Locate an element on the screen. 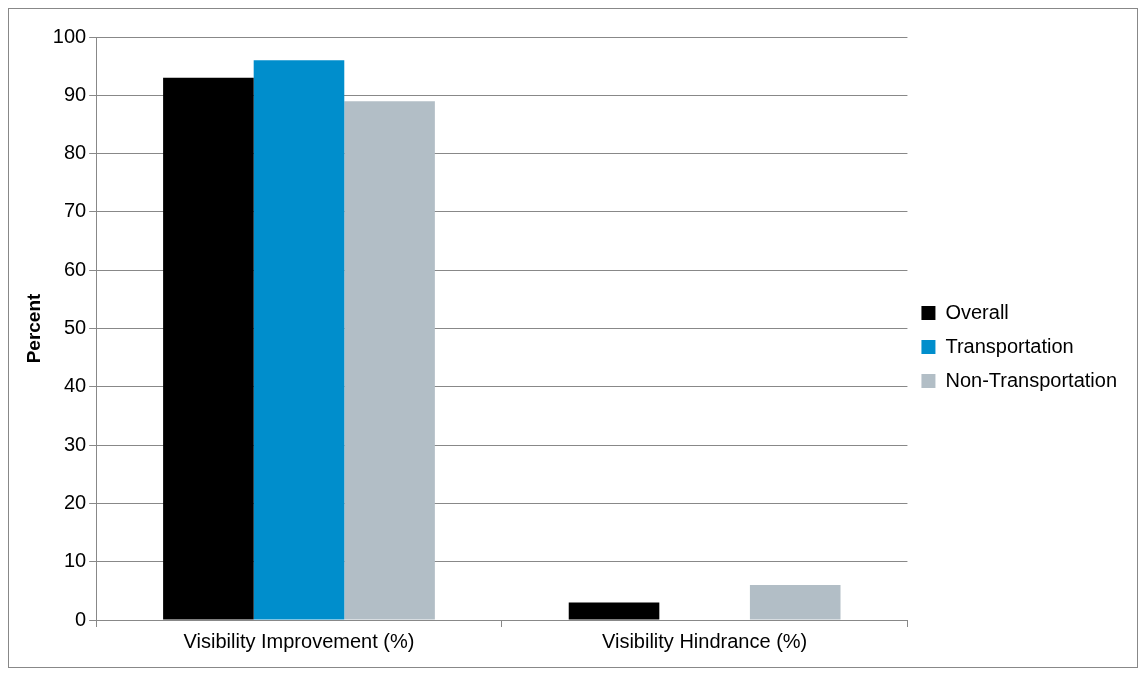 This screenshot has height=677, width=1147. x-tick-label: Visibility Hindrance (%) is located at coordinates (704, 640).